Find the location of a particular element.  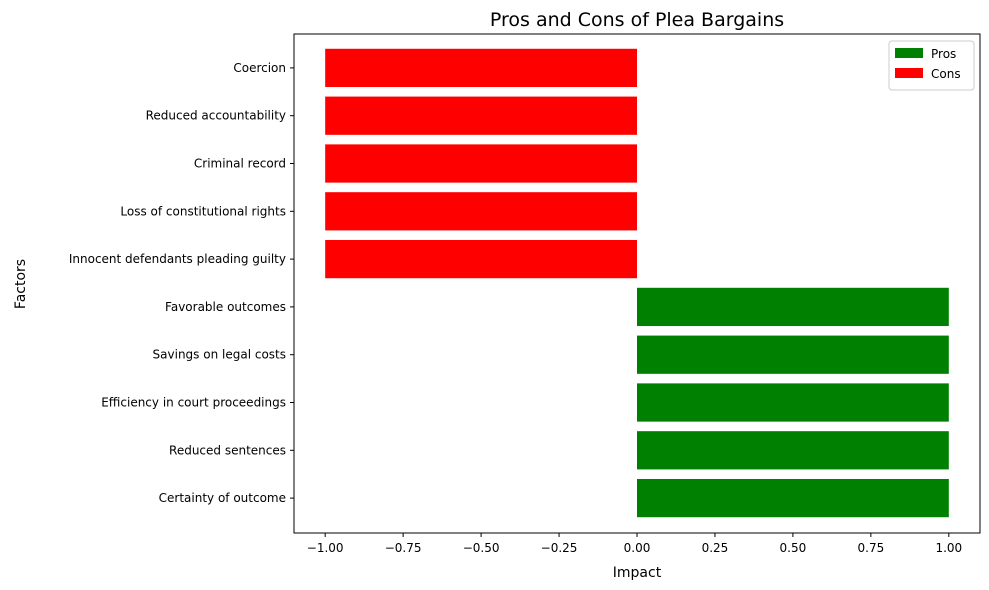

y-tick-label: Savings on legal costs is located at coordinates (219, 355).